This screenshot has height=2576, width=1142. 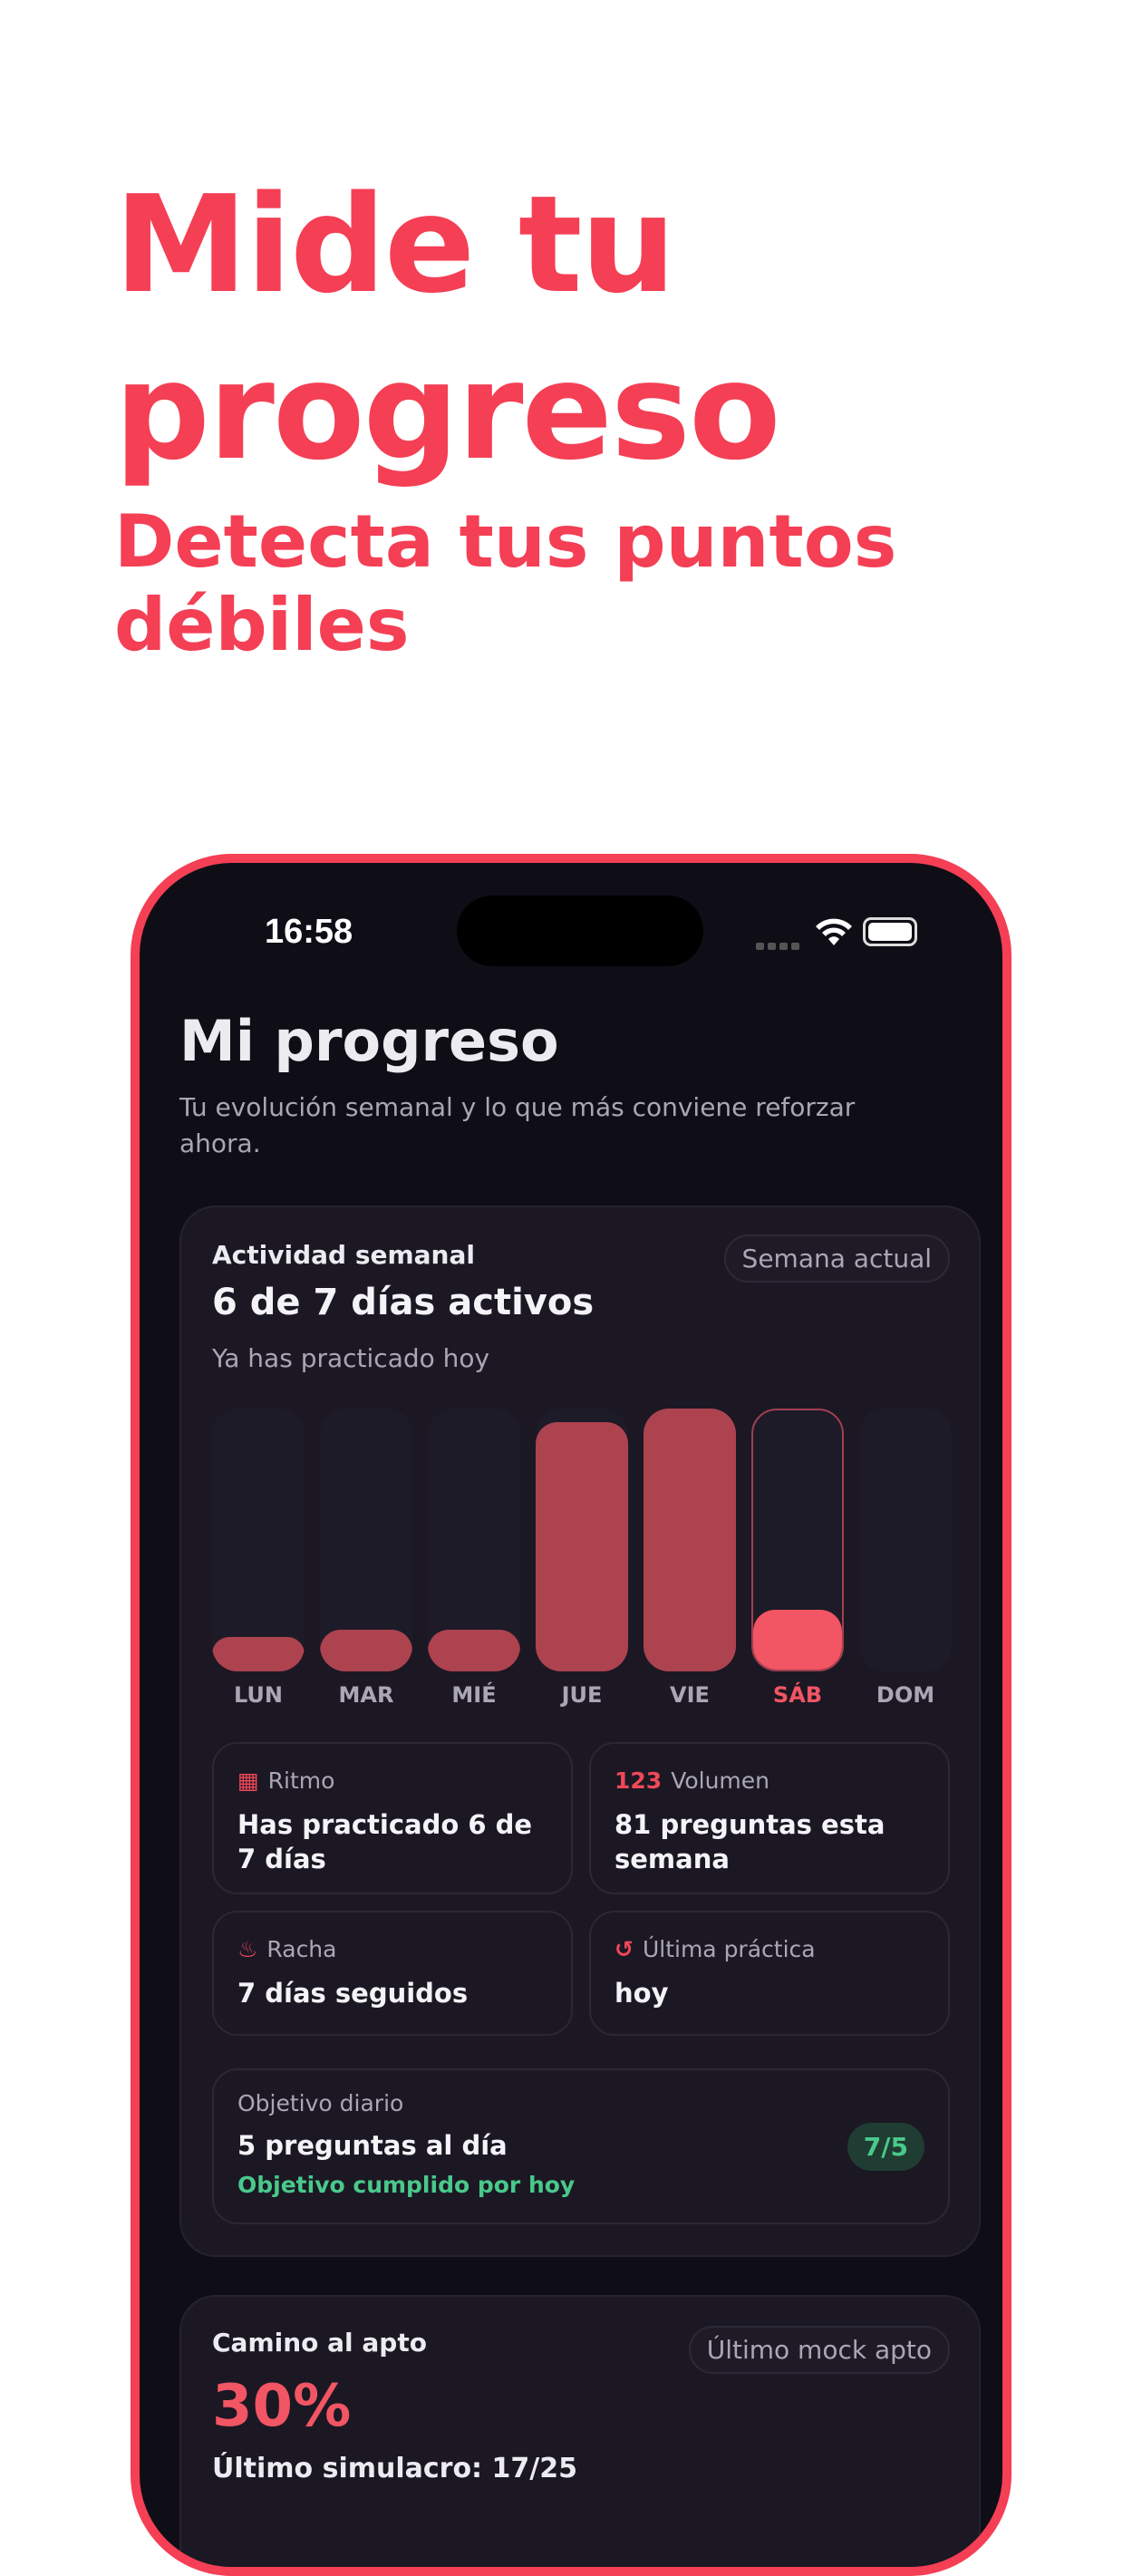 I want to click on 123-icon: 123, so click(x=639, y=1780).